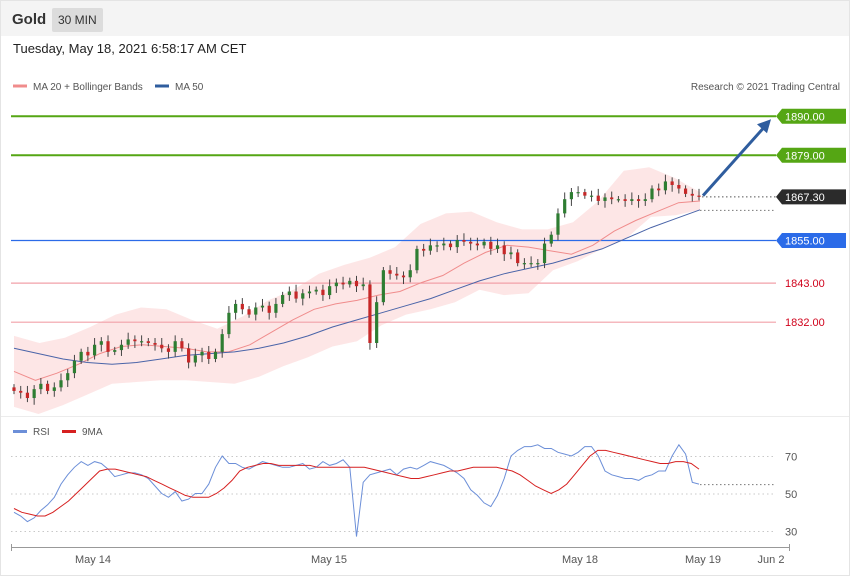 Image resolution: width=850 pixels, height=576 pixels. Describe the element at coordinates (88, 87) in the screenshot. I see `ma20-legend-label: MA 20 + Bollinger Bands` at that location.